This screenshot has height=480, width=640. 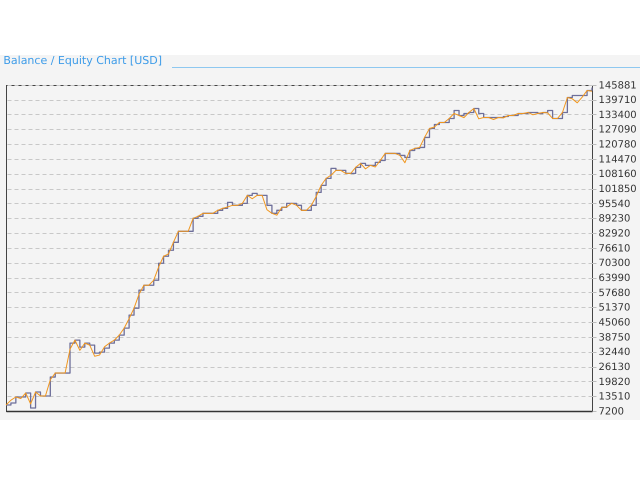 What do you see at coordinates (614, 248) in the screenshot?
I see `y-tick-label: 76610` at bounding box center [614, 248].